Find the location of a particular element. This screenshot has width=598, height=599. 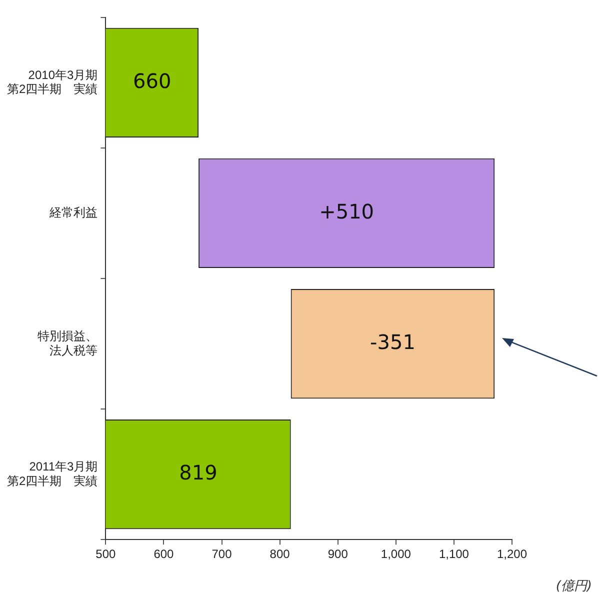

y-tick-label: 2011年3月期第2四半期 実績 is located at coordinates (52, 473).